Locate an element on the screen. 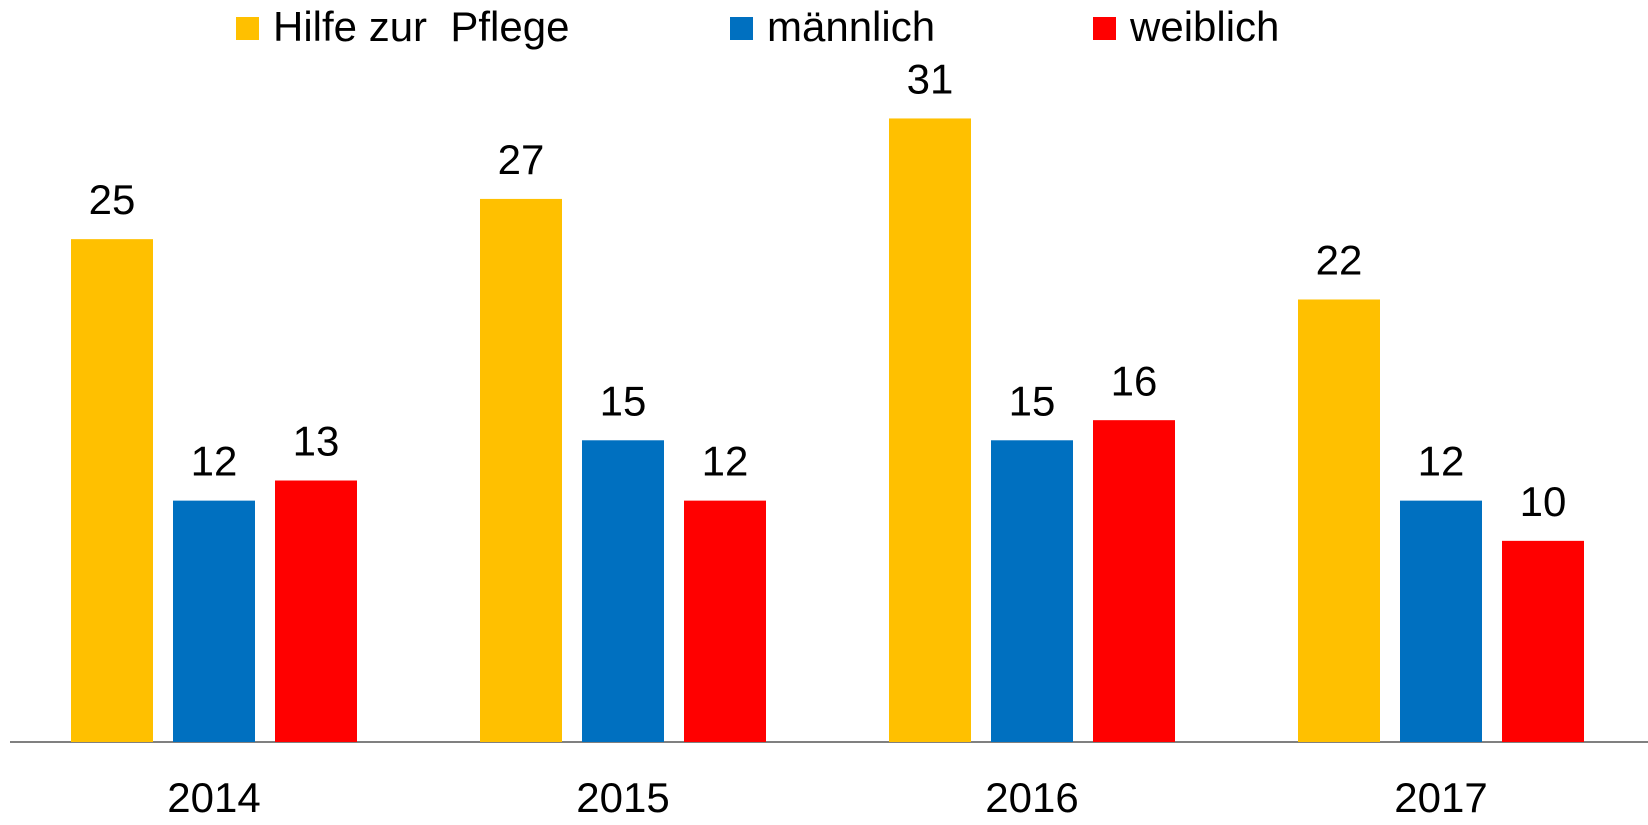 This screenshot has height=825, width=1648. x-tick-label: 2014 is located at coordinates (213, 797).